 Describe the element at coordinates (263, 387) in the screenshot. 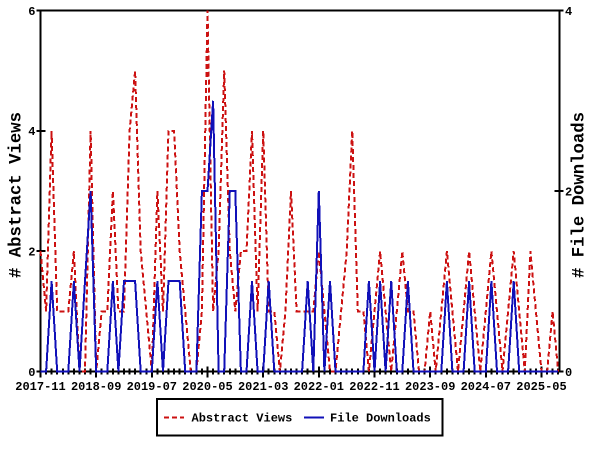

I see `svg-text: 2021-03` at that location.